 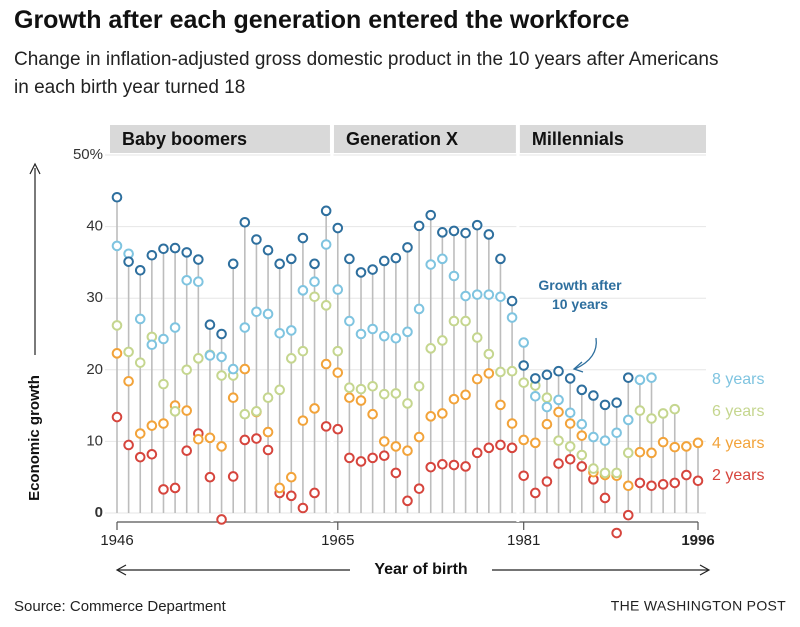 I want to click on legend-label: 6 years, so click(x=738, y=411).